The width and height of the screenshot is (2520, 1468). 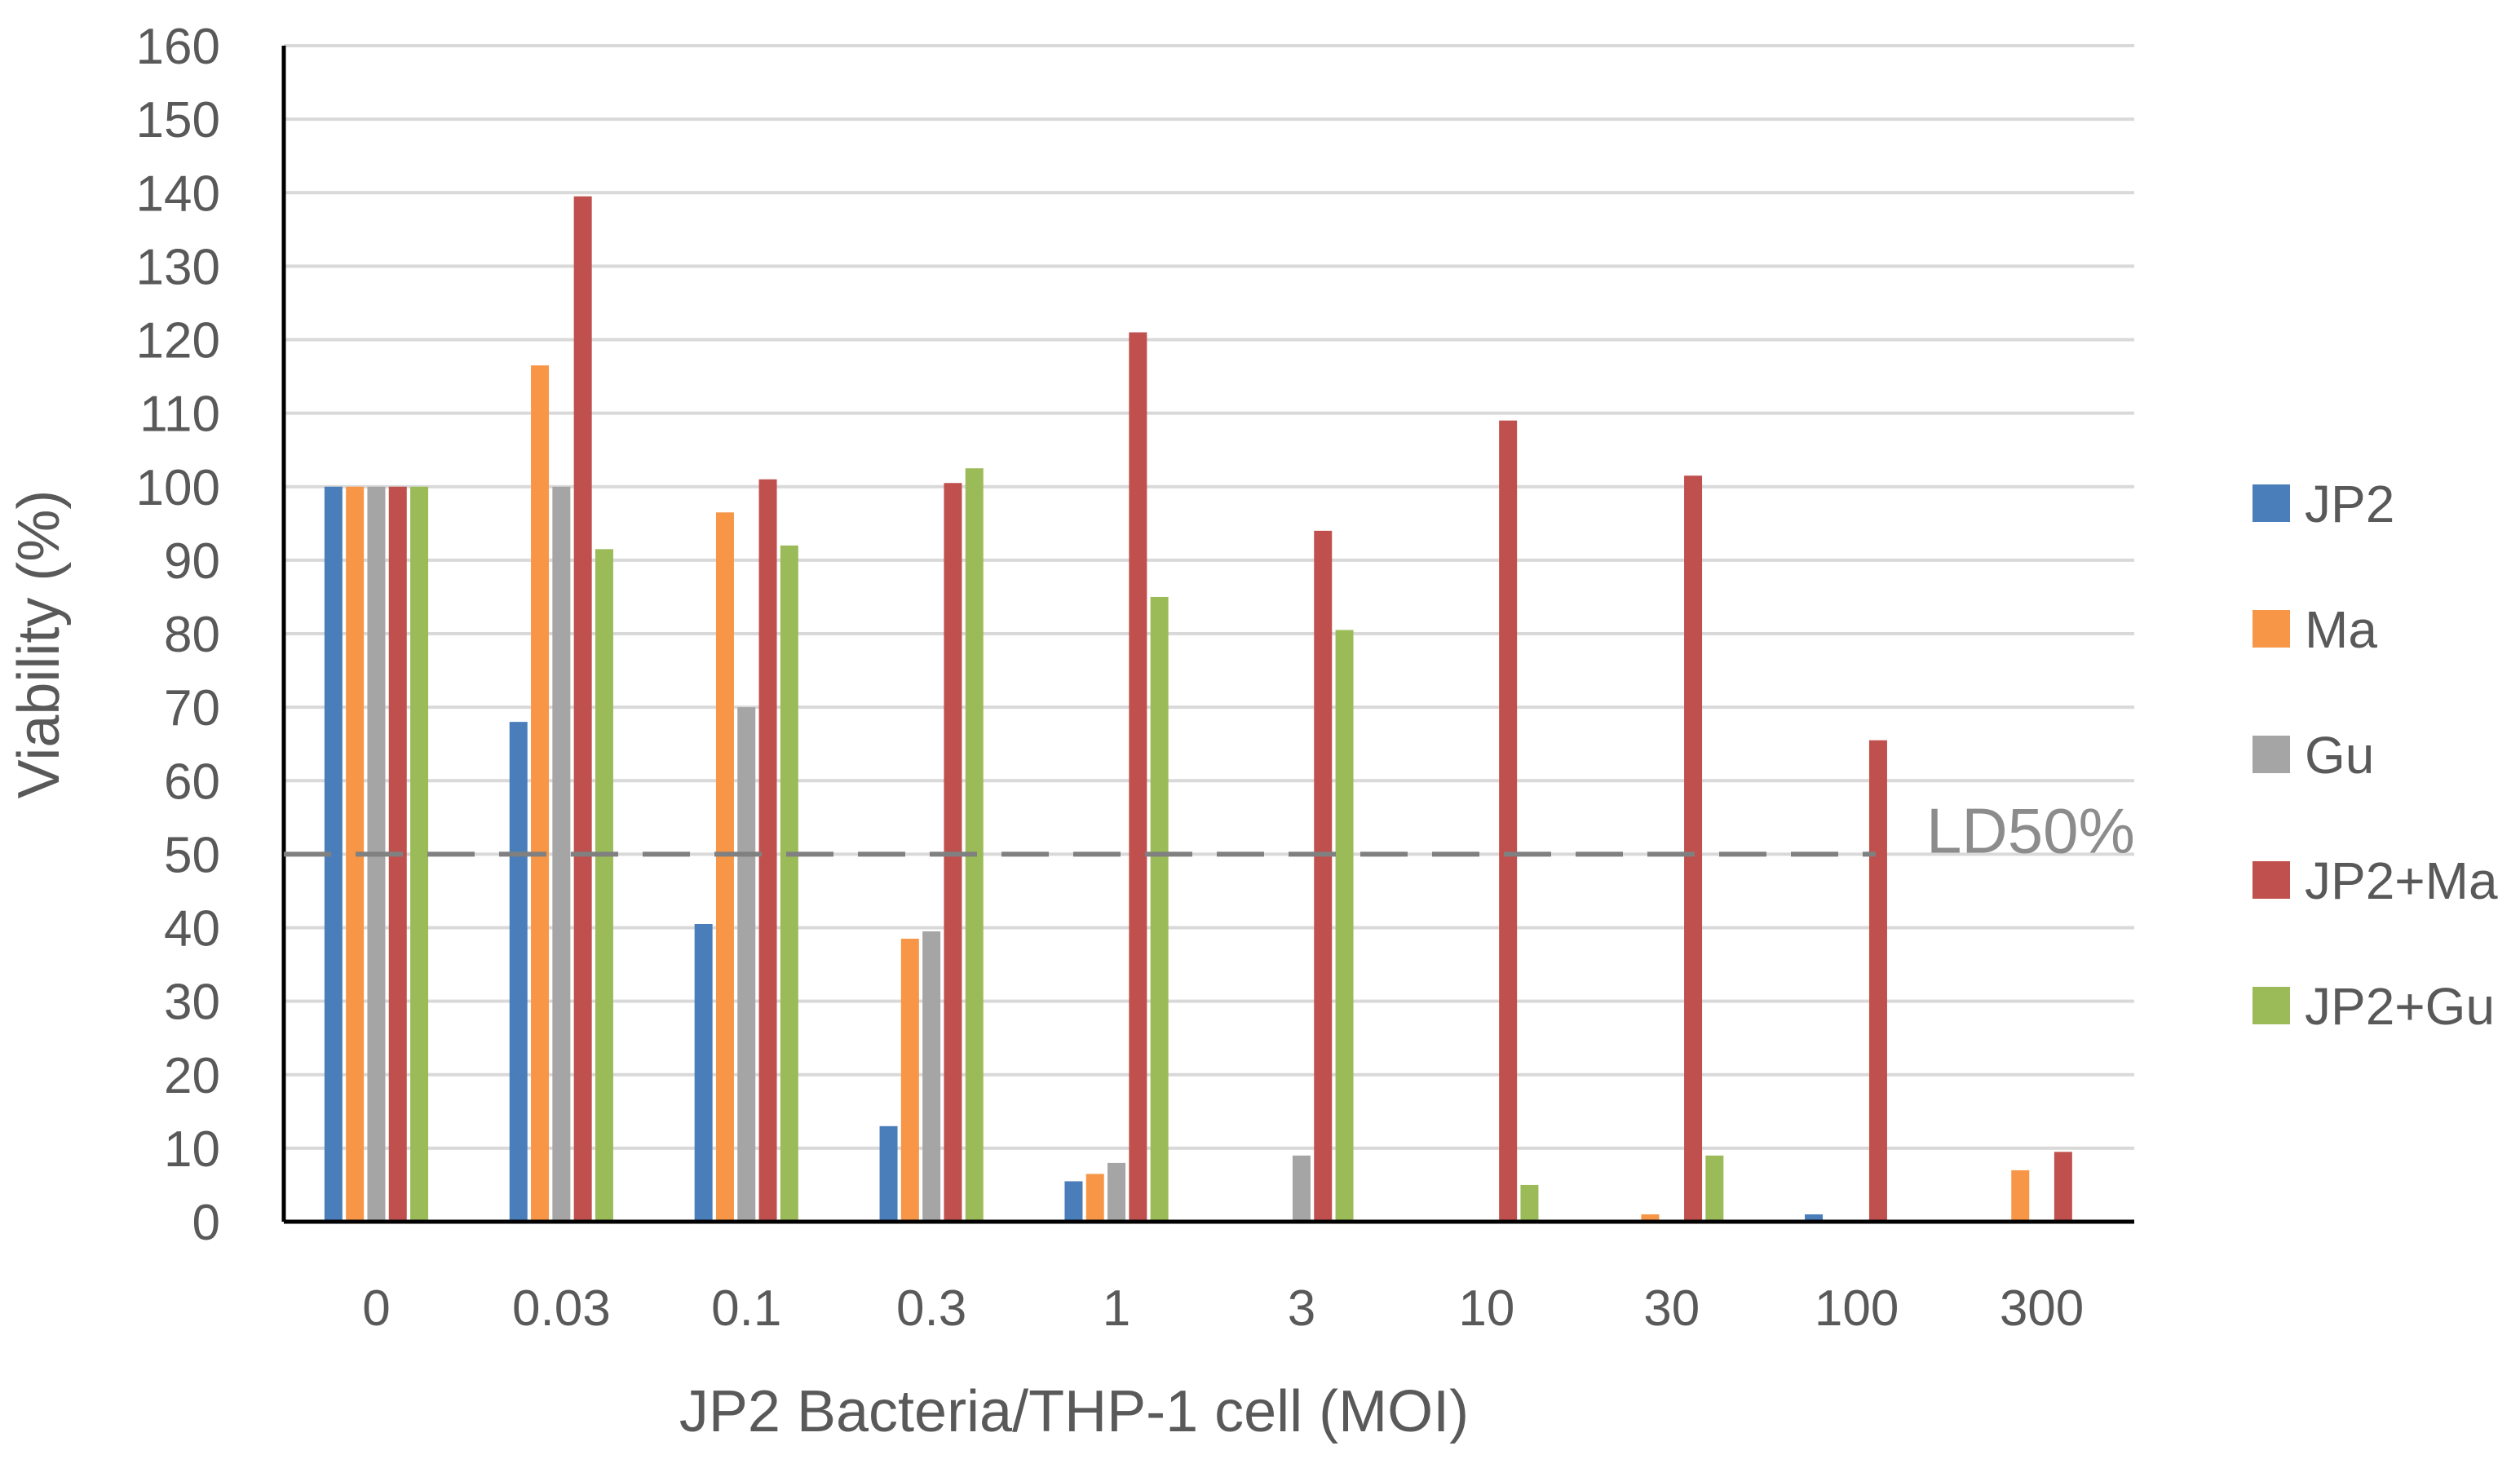 What do you see at coordinates (2376, 755) in the screenshot?
I see `legend: JP2 Ma Gu JP2+Ma JP2+Gu` at bounding box center [2376, 755].